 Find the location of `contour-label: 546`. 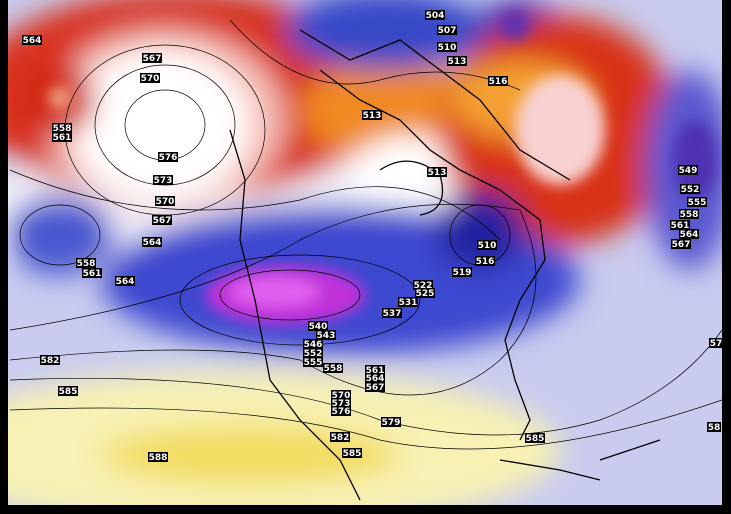

contour-label: 546 is located at coordinates (313, 345).